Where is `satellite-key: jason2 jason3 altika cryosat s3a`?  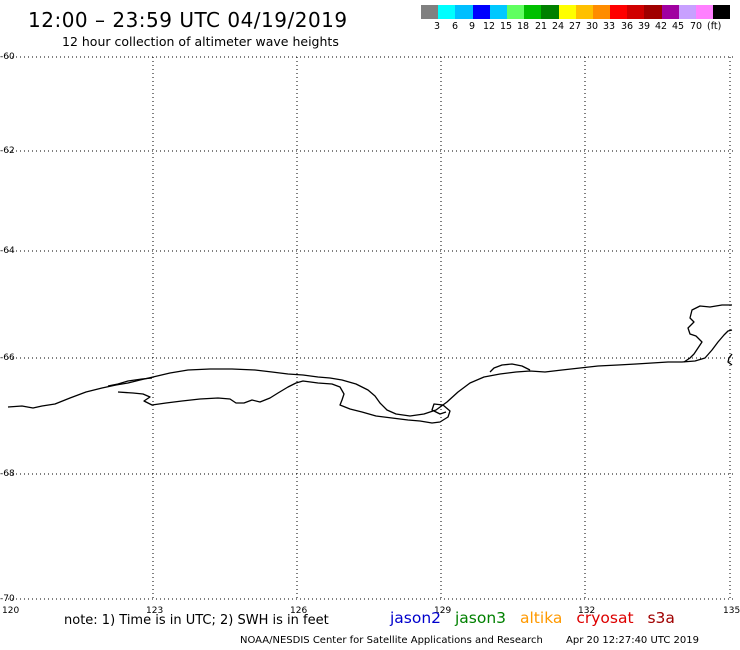 satellite-key: jason2 jason3 altika cryosat s3a is located at coordinates (537, 618).